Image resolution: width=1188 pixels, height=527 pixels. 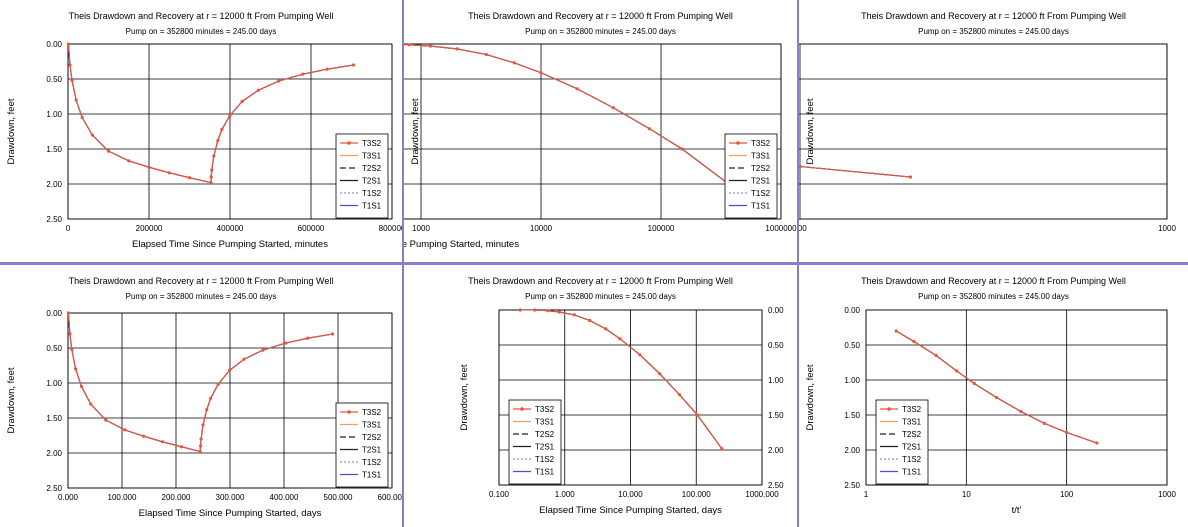 What do you see at coordinates (762, 494) in the screenshot?
I see `x-tick-label: 1000.000` at bounding box center [762, 494].